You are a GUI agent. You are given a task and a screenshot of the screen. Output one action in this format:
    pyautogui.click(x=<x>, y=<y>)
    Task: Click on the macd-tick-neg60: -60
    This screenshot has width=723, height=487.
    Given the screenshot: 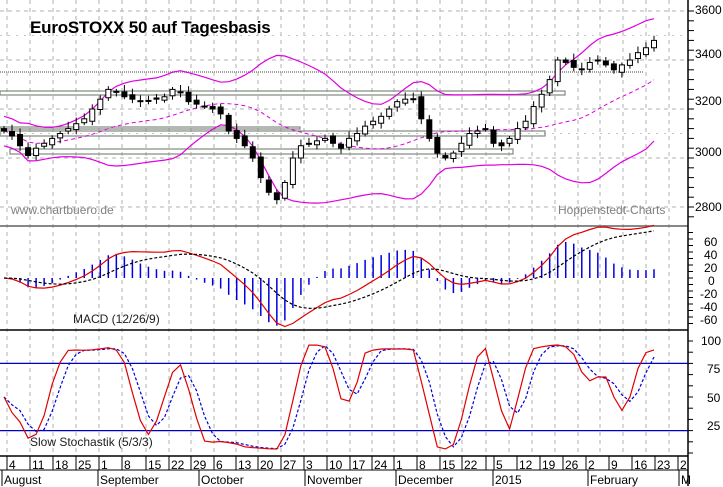 What is the action you would take?
    pyautogui.click(x=709, y=320)
    